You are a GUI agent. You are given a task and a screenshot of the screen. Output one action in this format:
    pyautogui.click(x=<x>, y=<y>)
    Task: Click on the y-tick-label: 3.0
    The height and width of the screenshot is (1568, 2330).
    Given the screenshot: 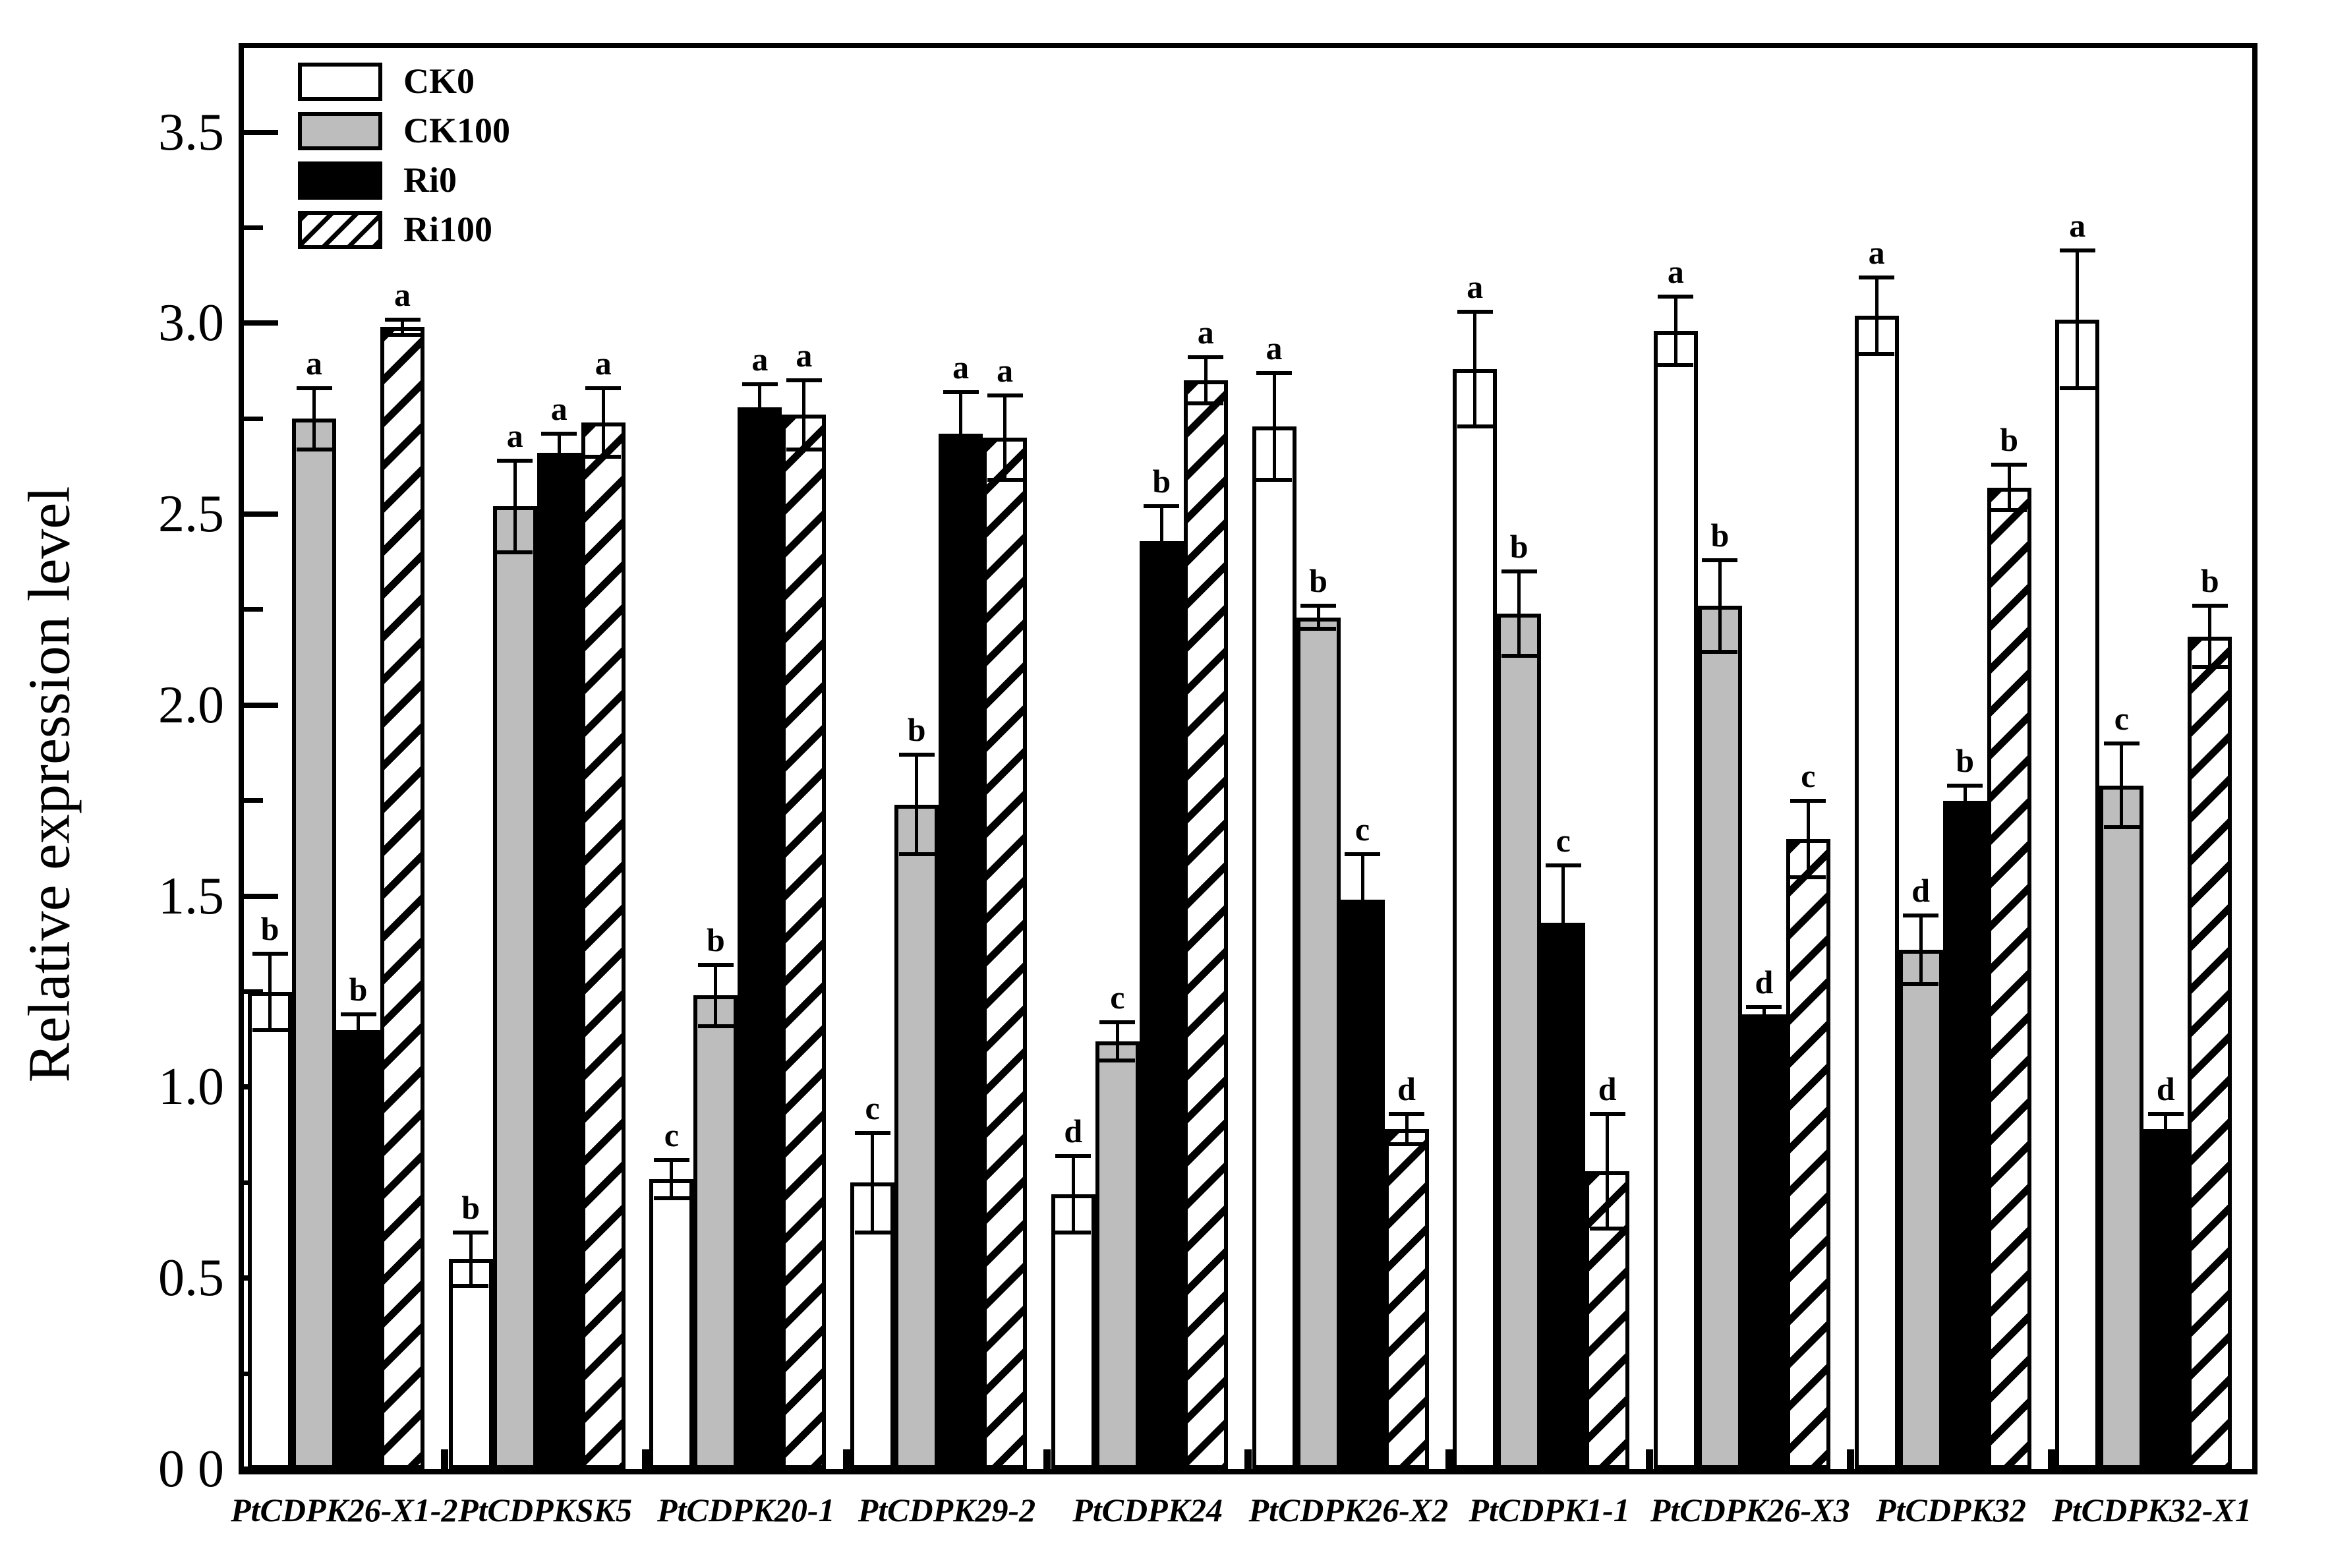 What is the action you would take?
    pyautogui.click(x=191, y=323)
    